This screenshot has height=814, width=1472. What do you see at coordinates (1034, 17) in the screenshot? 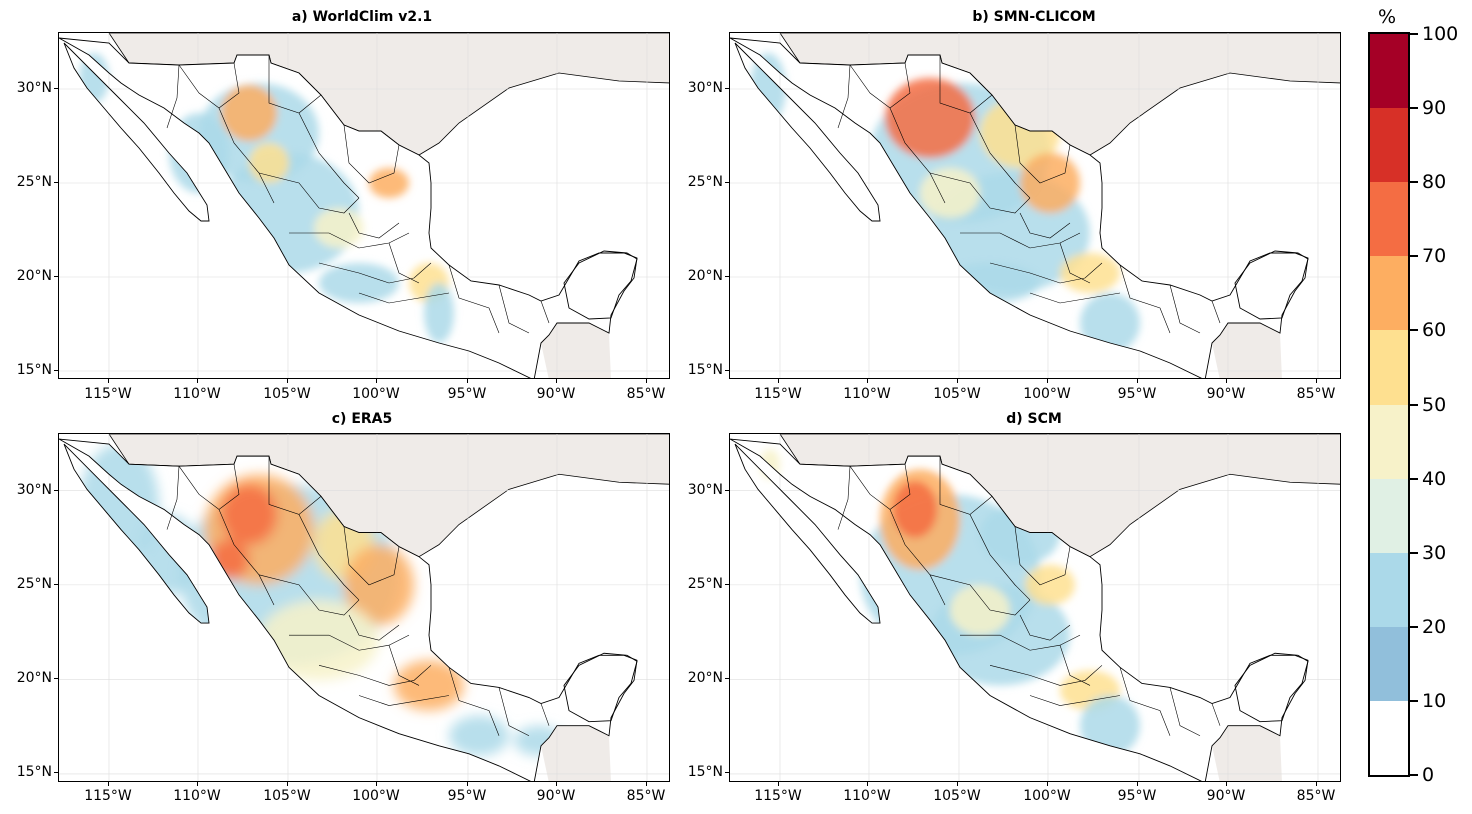
I see `panel-title-b: b) SMN-CLICOM` at bounding box center [1034, 17].